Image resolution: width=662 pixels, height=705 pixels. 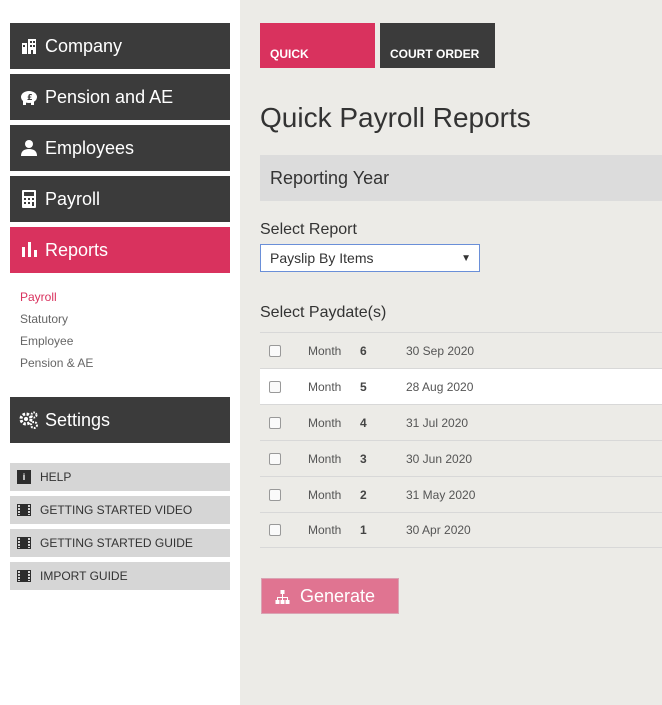 I want to click on getting-started-guide-button: GETTING STARTED GUIDE, so click(x=120, y=543).